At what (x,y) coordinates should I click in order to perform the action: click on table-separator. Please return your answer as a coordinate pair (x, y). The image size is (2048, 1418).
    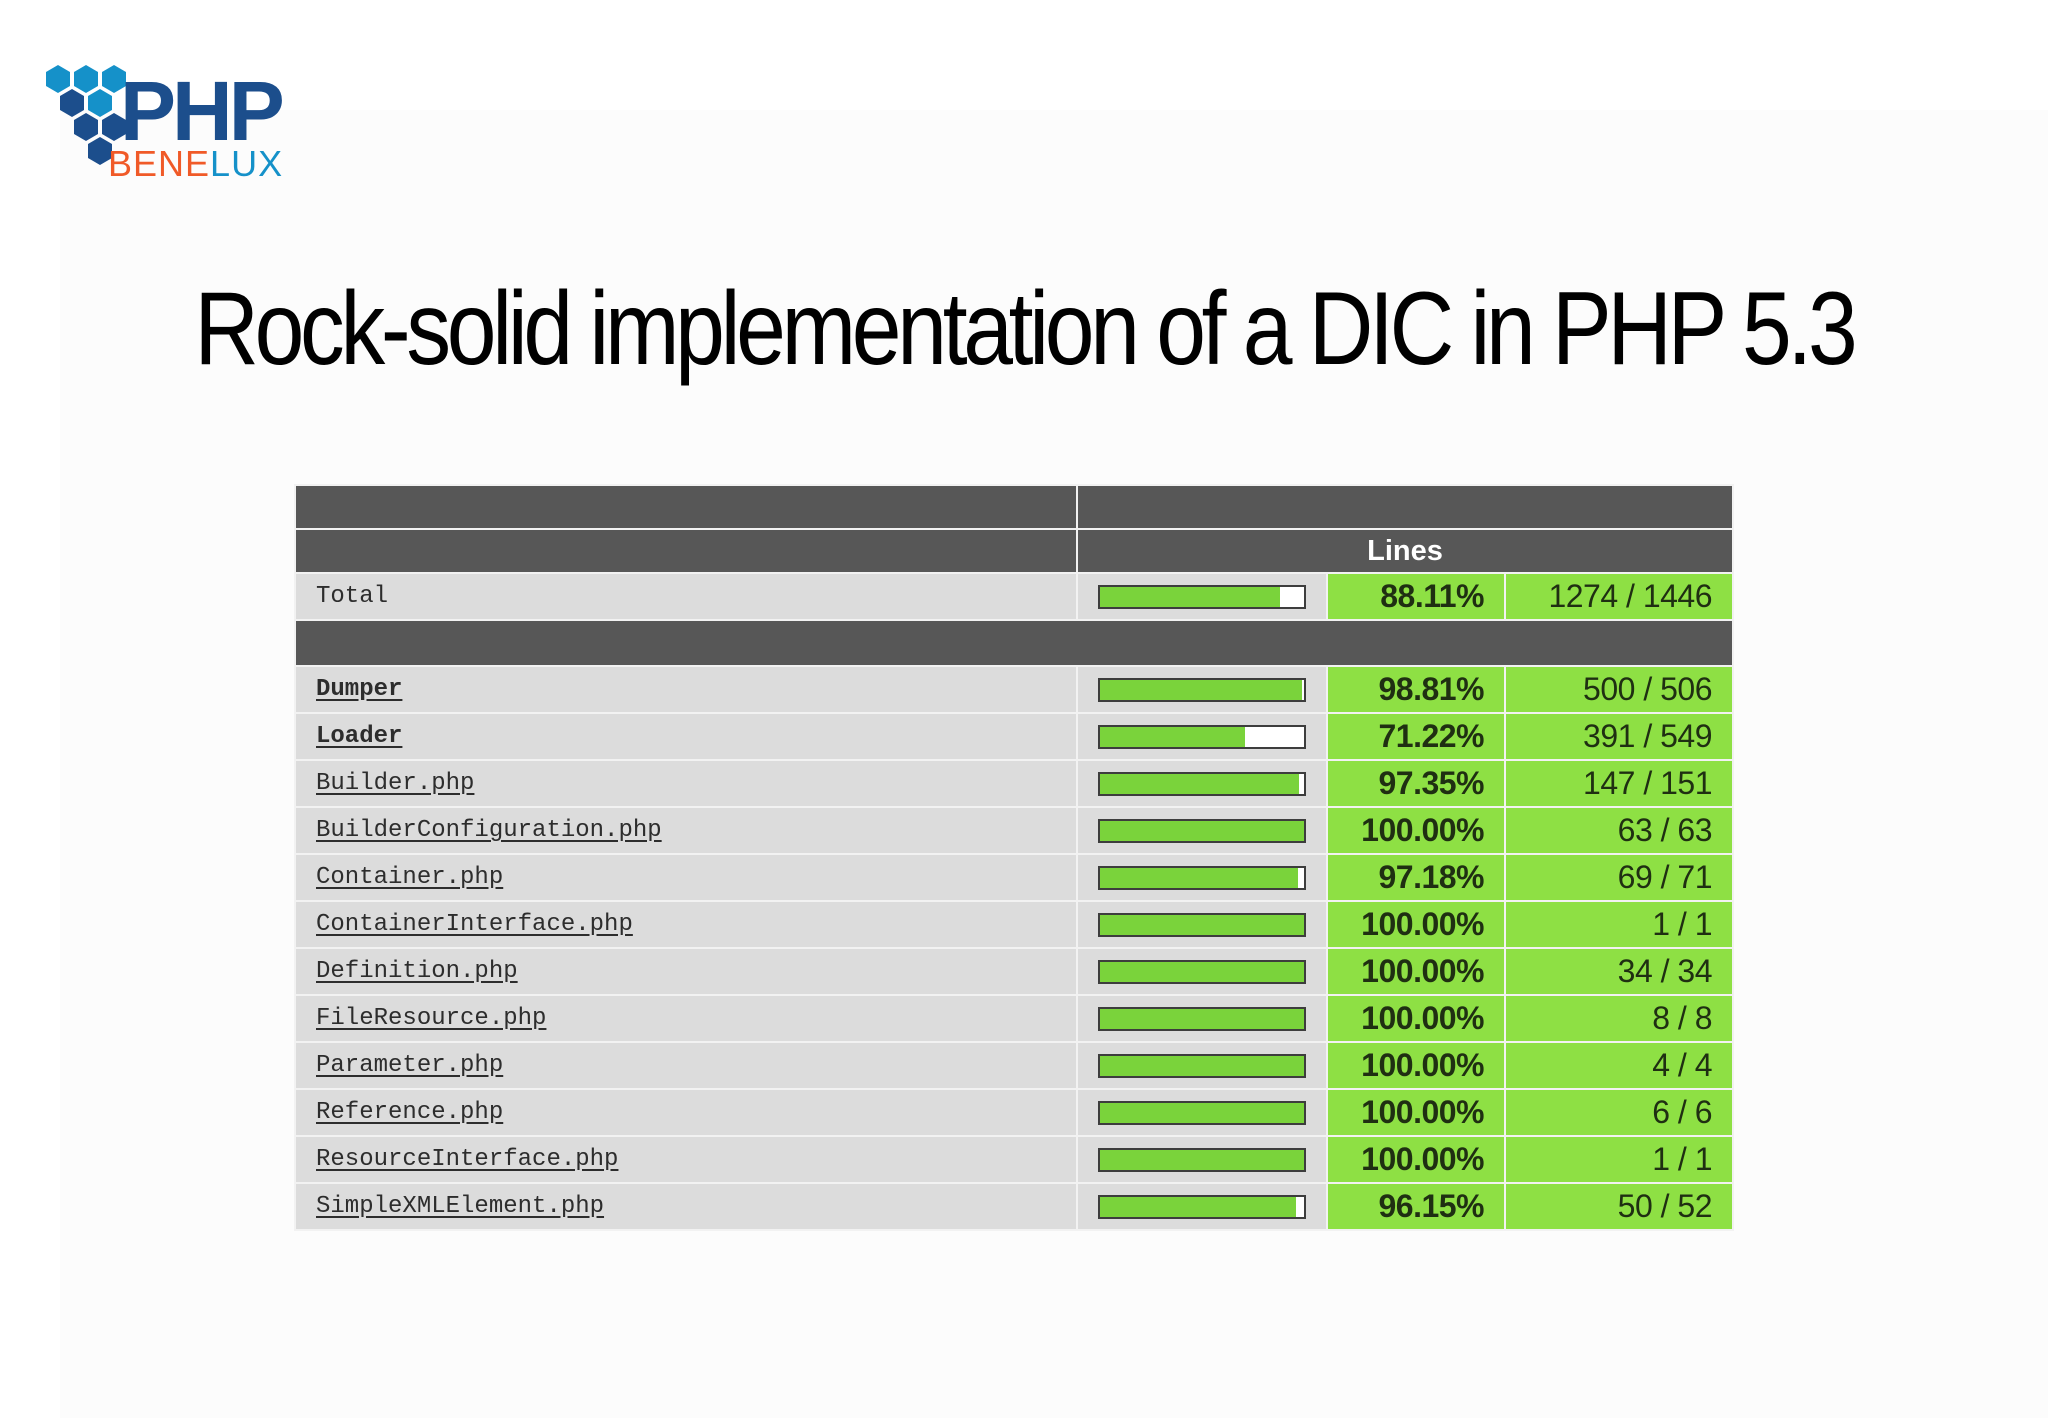
    Looking at the image, I should click on (1014, 643).